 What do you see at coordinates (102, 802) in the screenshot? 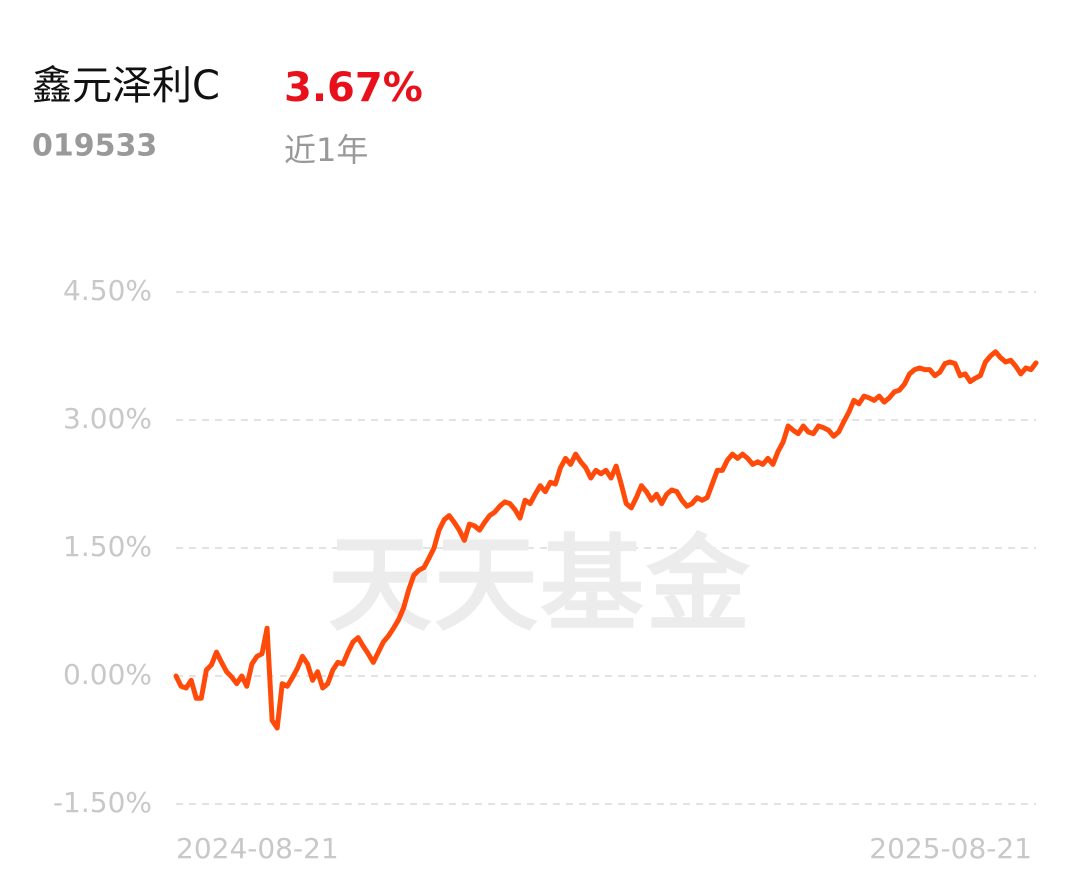
I see `y-tick-label: -1.50%` at bounding box center [102, 802].